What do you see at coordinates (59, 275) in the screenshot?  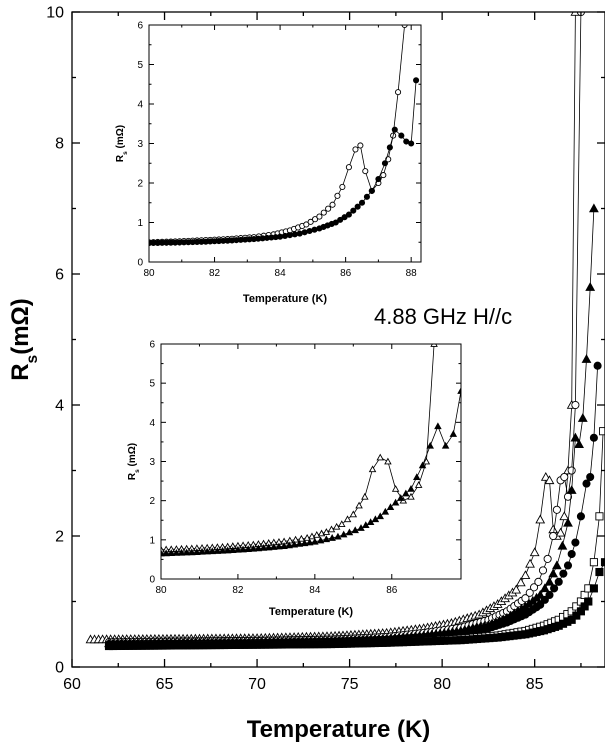 I see `main-ytick-label: 6` at bounding box center [59, 275].